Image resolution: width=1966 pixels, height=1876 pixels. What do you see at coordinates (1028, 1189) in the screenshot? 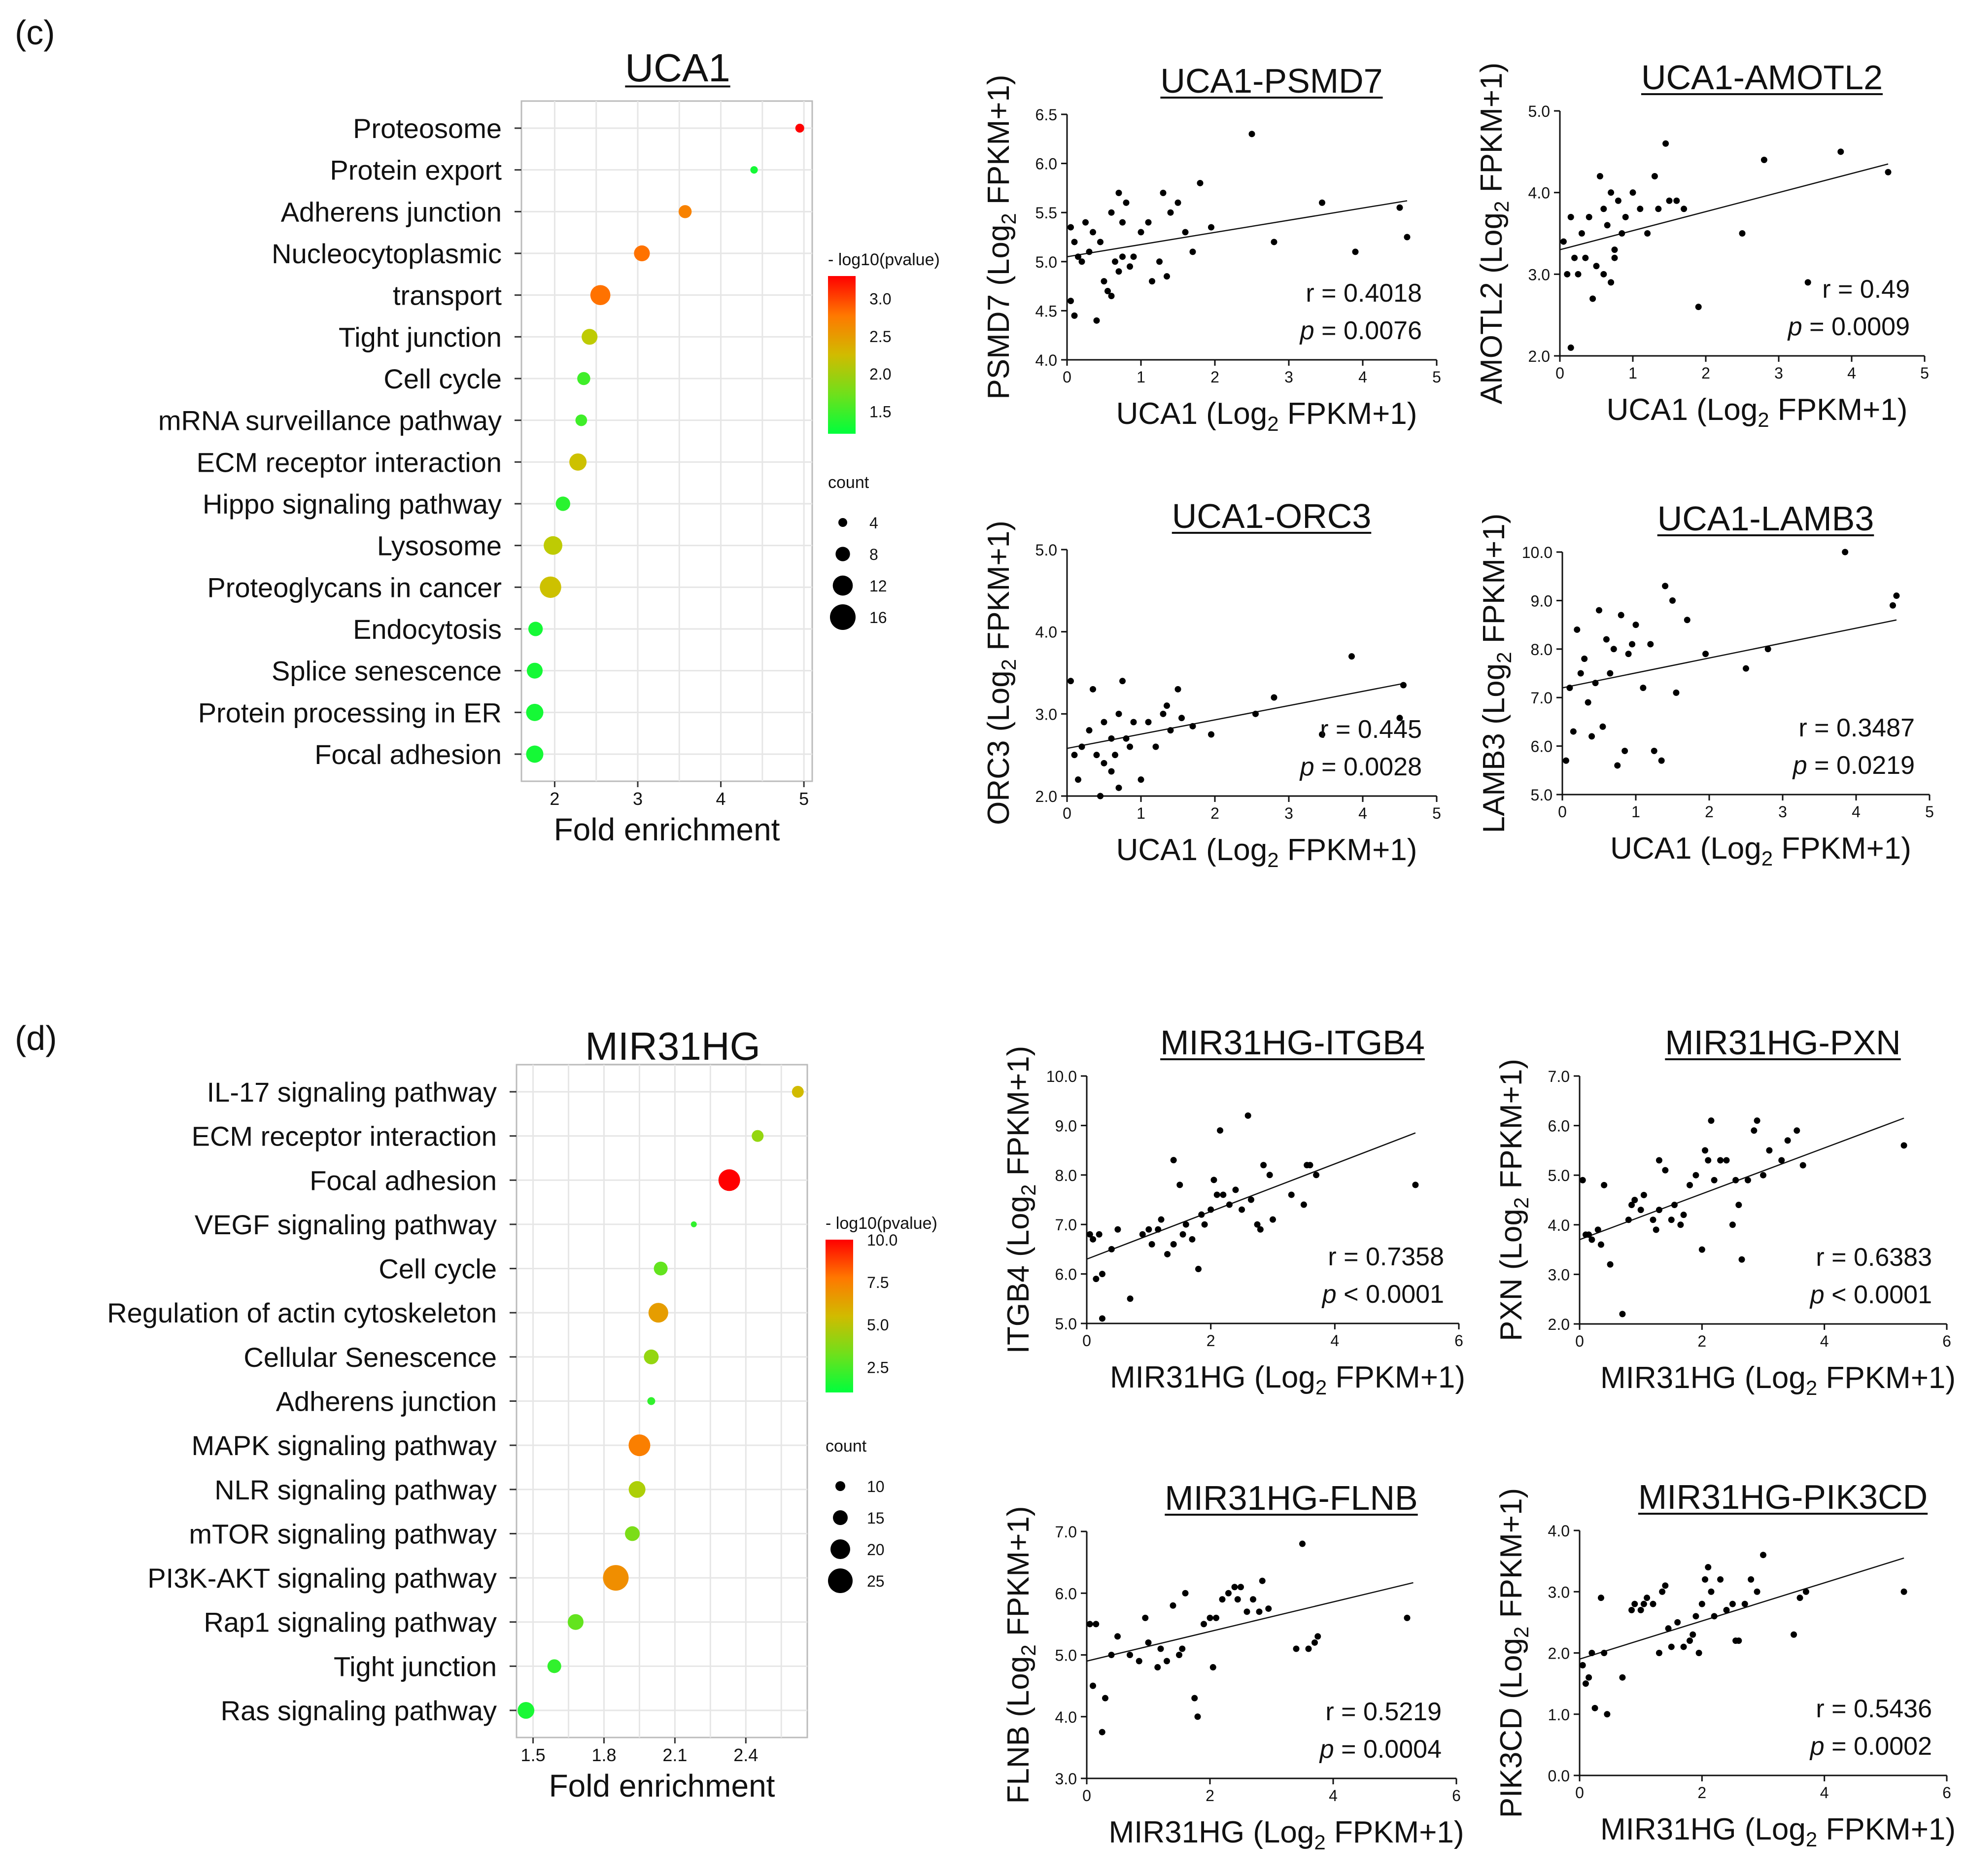
I see `mir31hg-itgb4-ylabel-sub: 2` at bounding box center [1028, 1189].